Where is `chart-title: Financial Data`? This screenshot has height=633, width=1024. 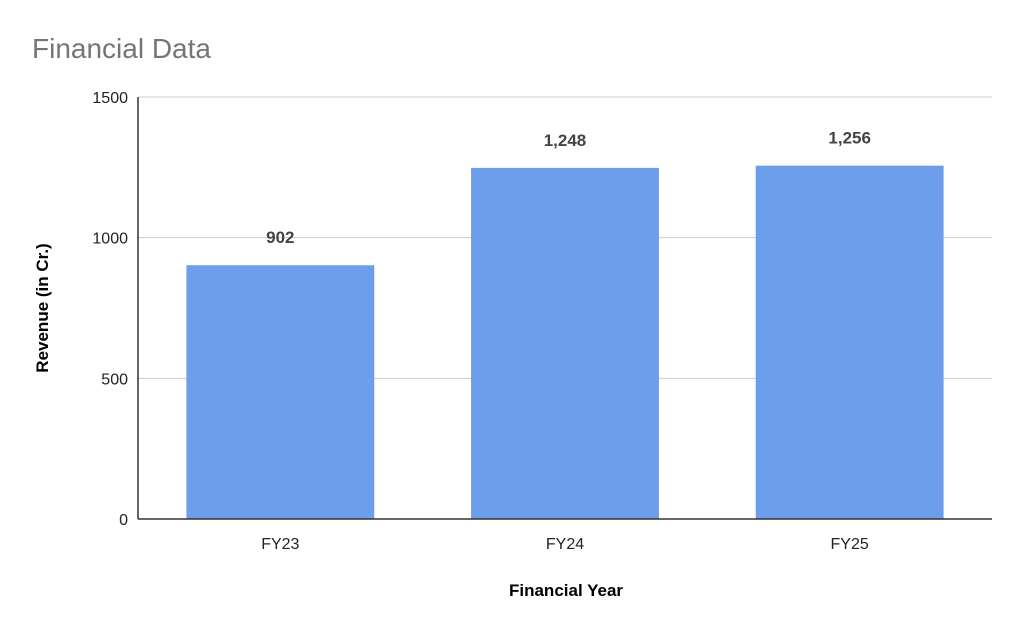 chart-title: Financial Data is located at coordinates (121, 48).